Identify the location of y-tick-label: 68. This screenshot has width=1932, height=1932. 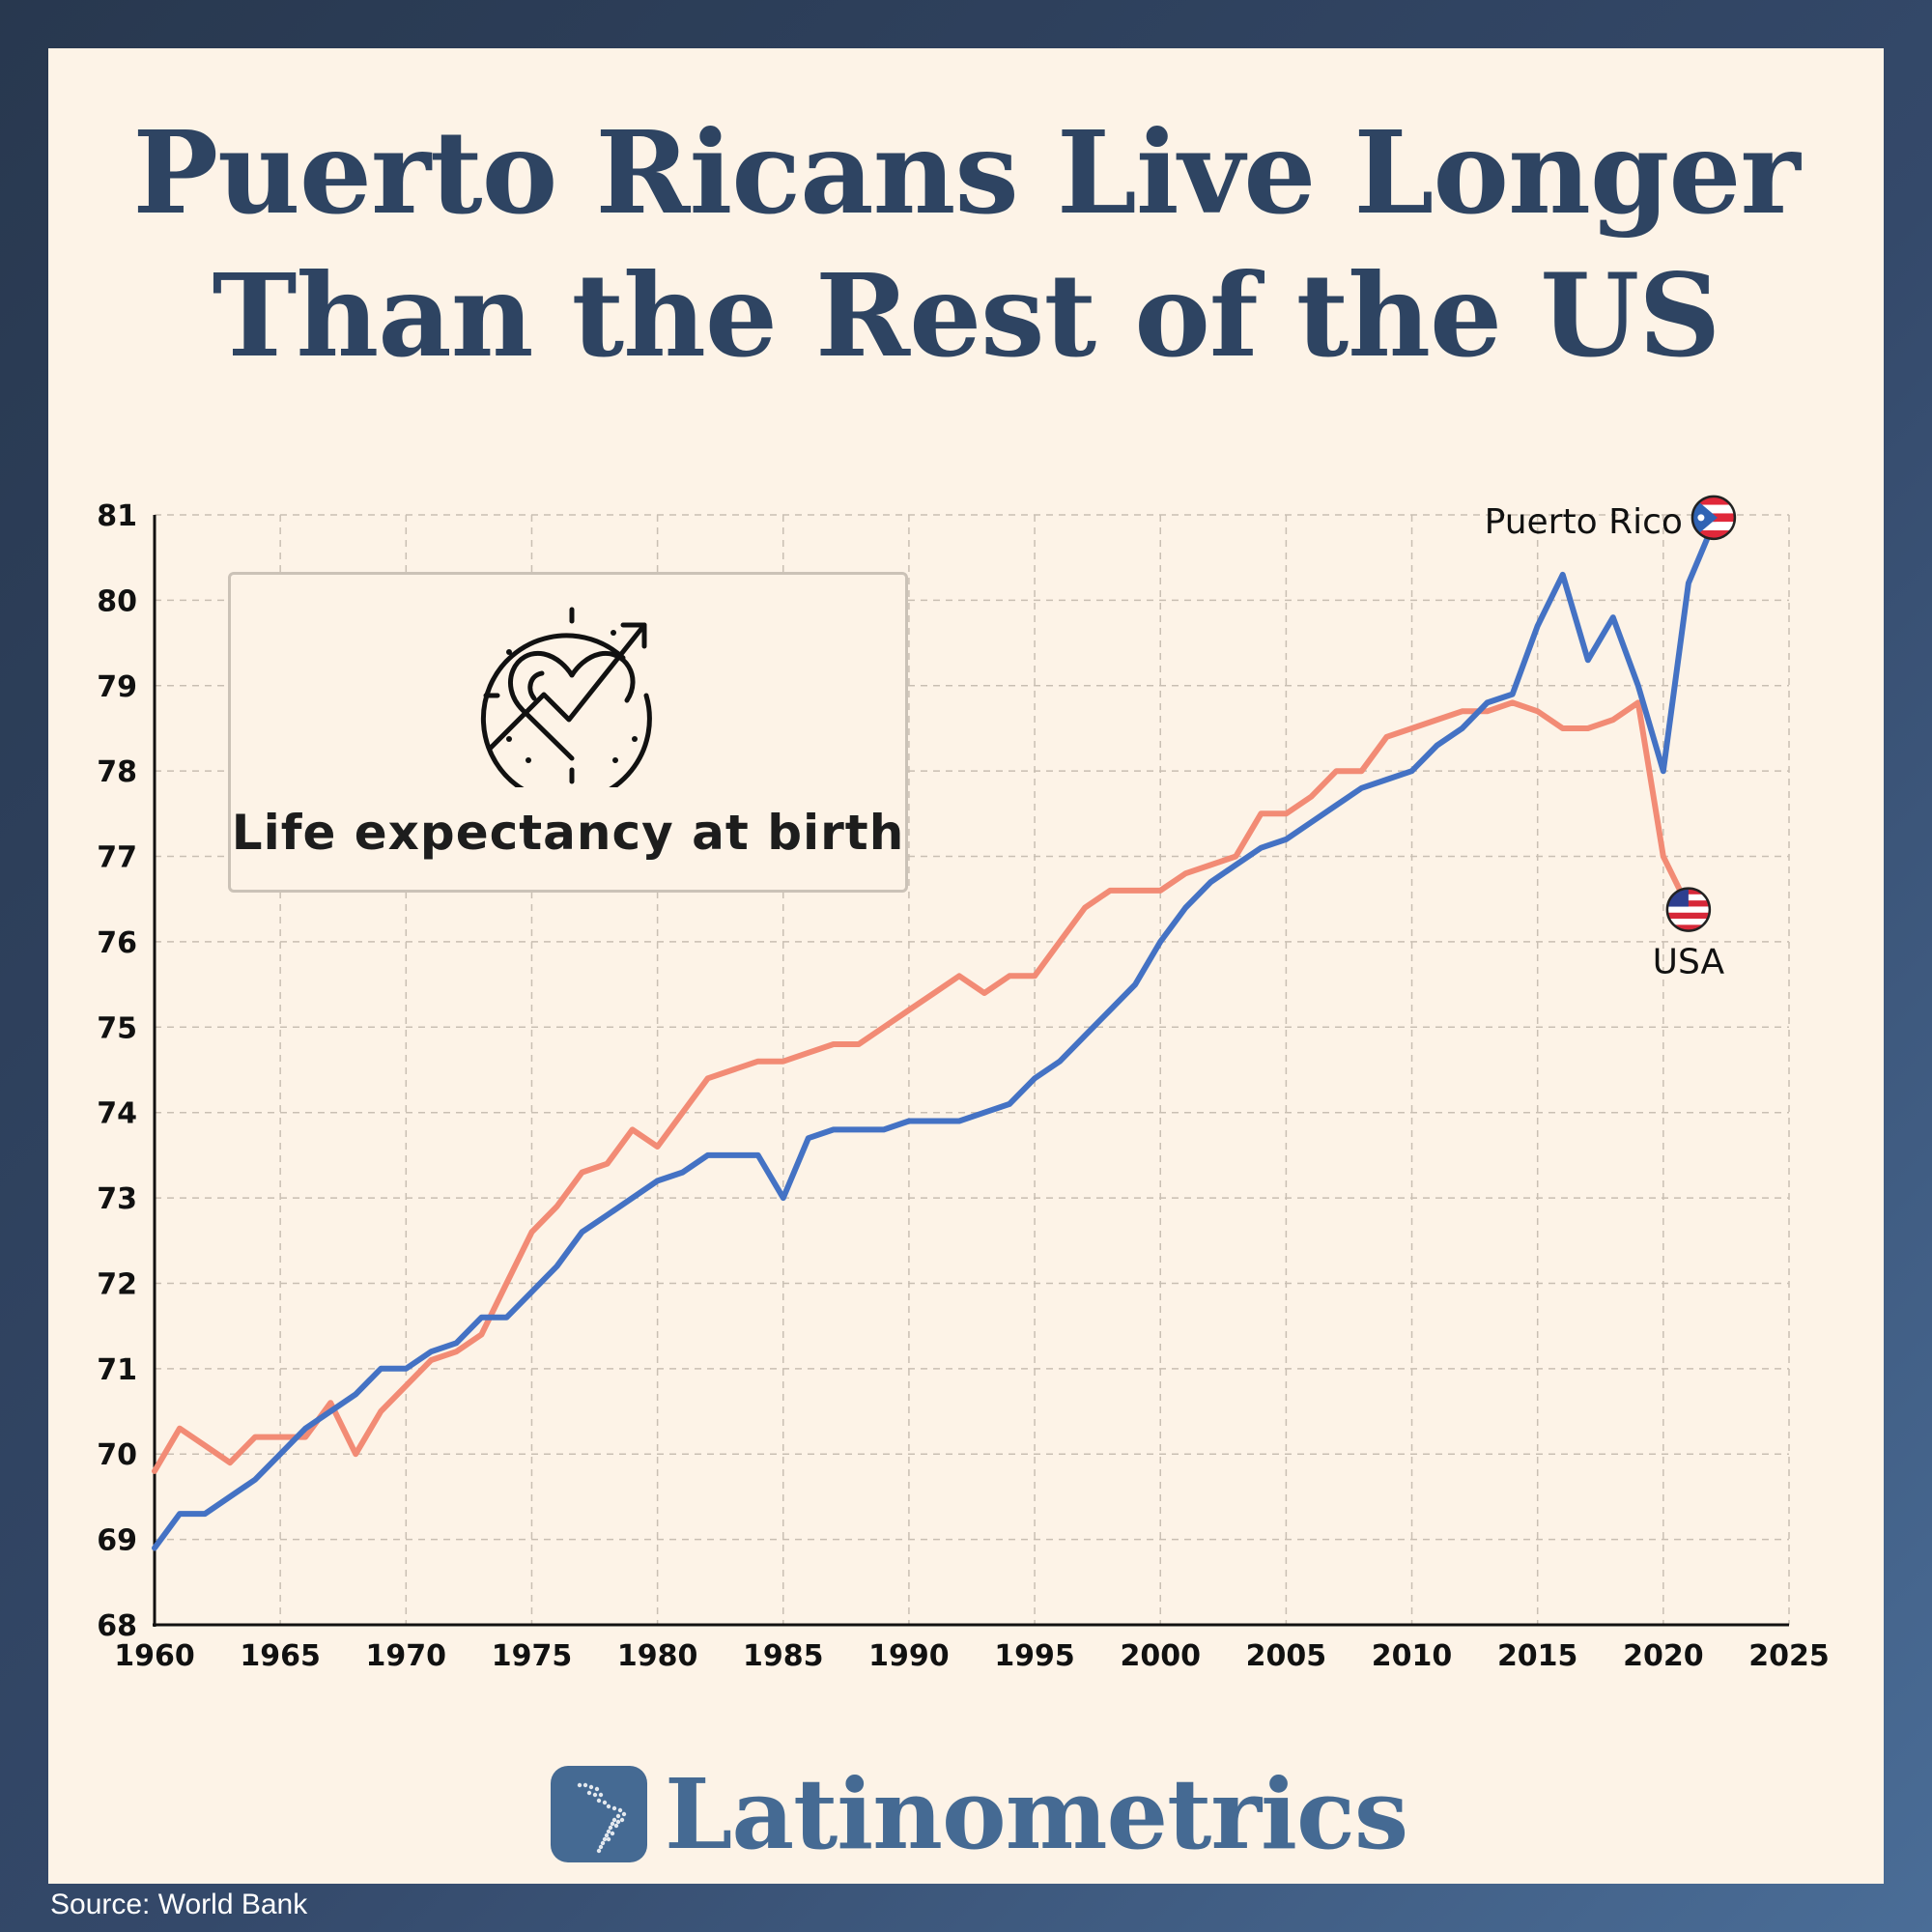
(117, 1626).